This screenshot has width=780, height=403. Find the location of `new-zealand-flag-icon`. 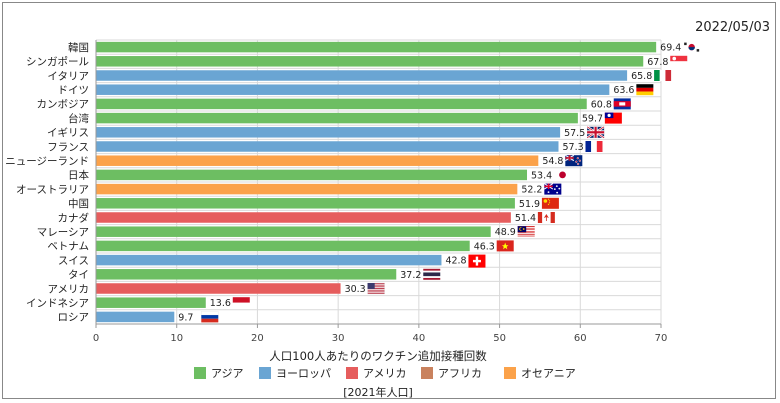

new-zealand-flag-icon is located at coordinates (574, 160).